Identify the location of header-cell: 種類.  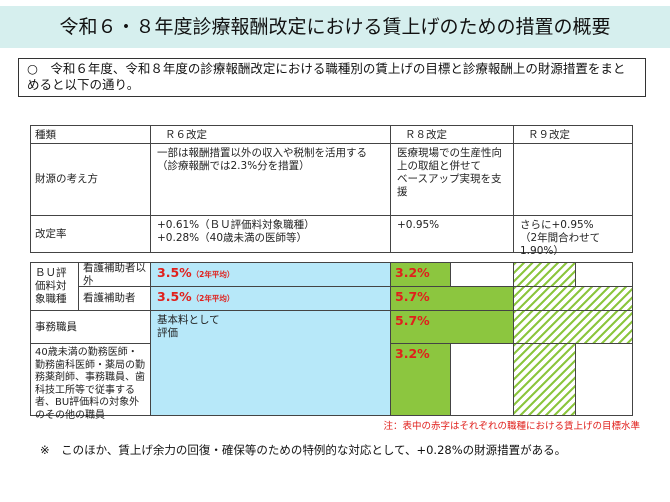
(90, 134).